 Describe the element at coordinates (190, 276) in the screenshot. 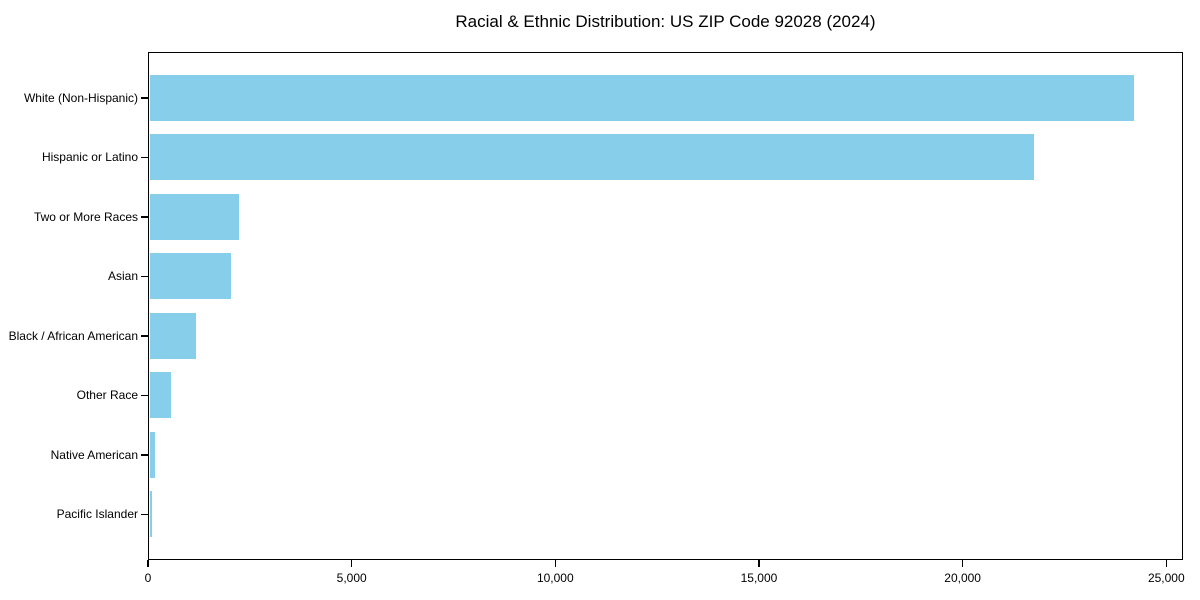

I see `bar-asian` at that location.